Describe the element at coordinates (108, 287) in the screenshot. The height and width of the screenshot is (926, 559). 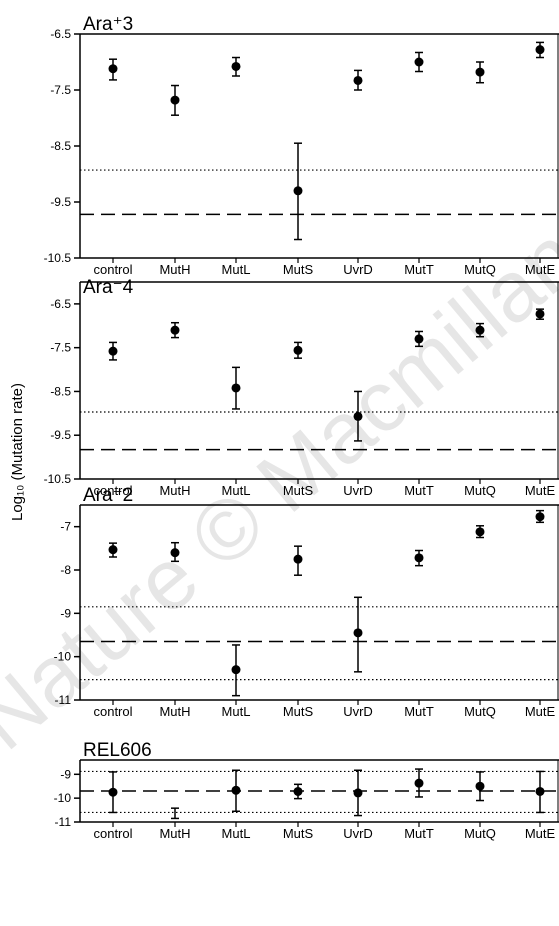
I see `panel-title: Ara⁻4` at that location.